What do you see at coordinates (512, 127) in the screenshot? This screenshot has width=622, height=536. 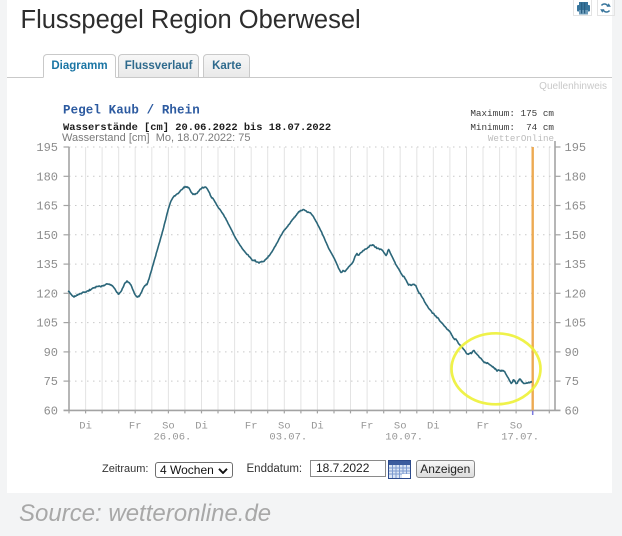 I see `svg-text: Minimum: 74 cm` at bounding box center [512, 127].